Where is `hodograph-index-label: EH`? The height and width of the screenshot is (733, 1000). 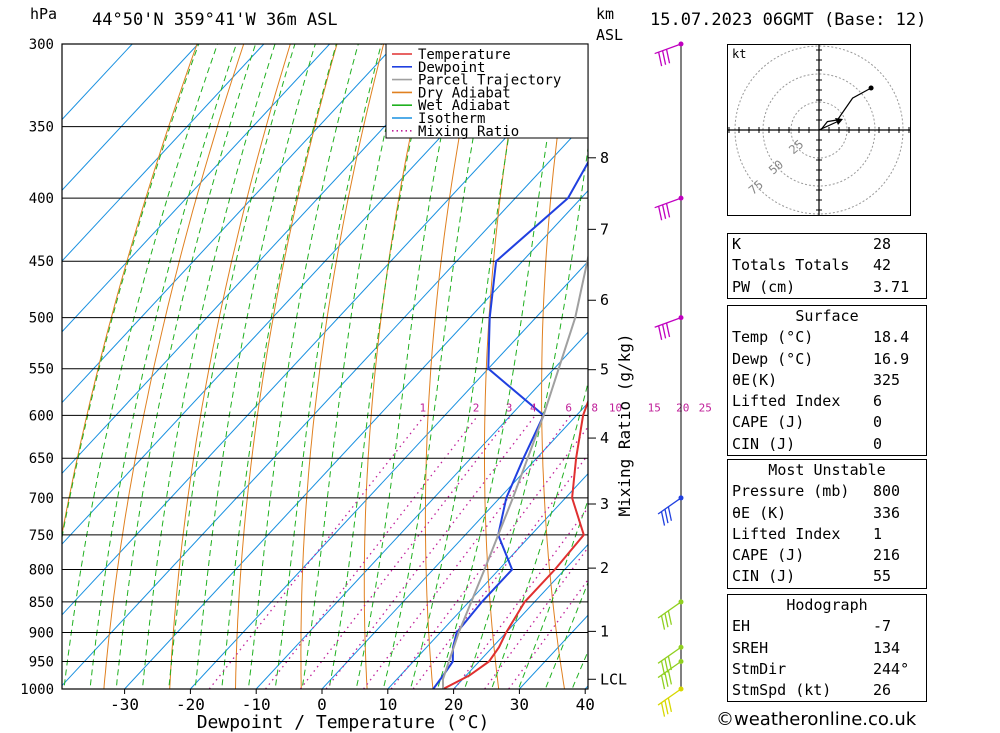
hodograph-index-label: EH is located at coordinates (741, 626).